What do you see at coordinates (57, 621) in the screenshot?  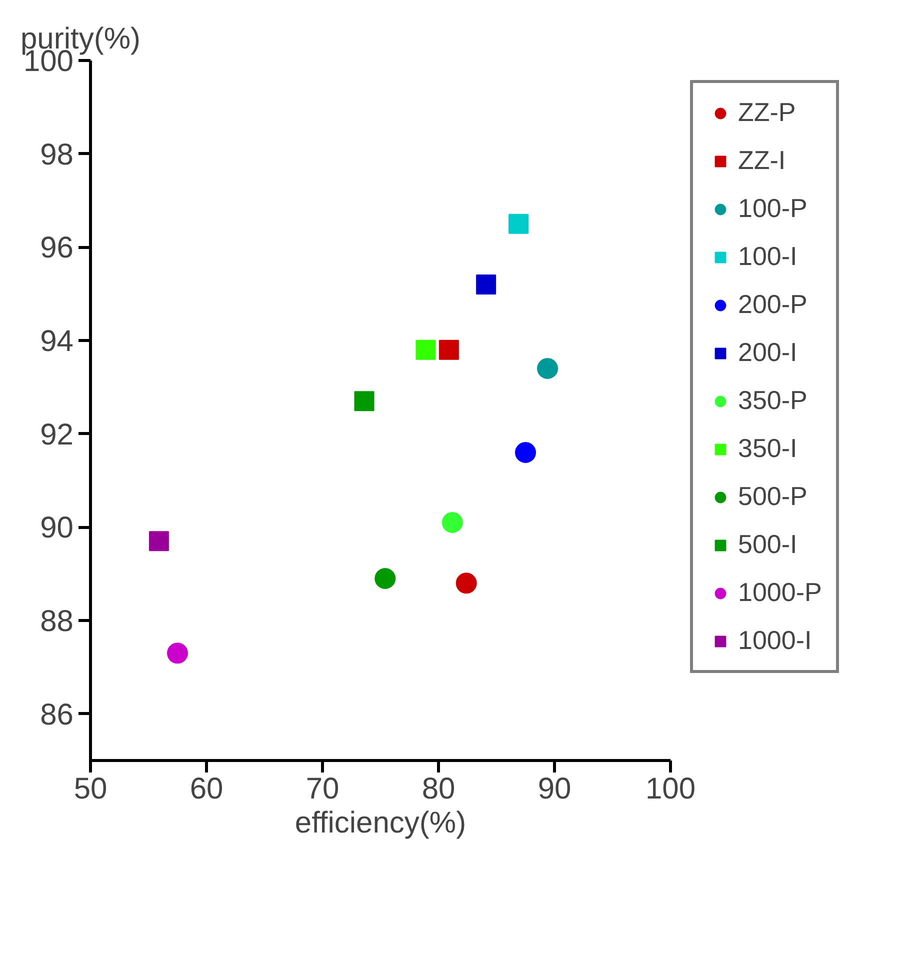 I see `y-tick-label: 88` at bounding box center [57, 621].